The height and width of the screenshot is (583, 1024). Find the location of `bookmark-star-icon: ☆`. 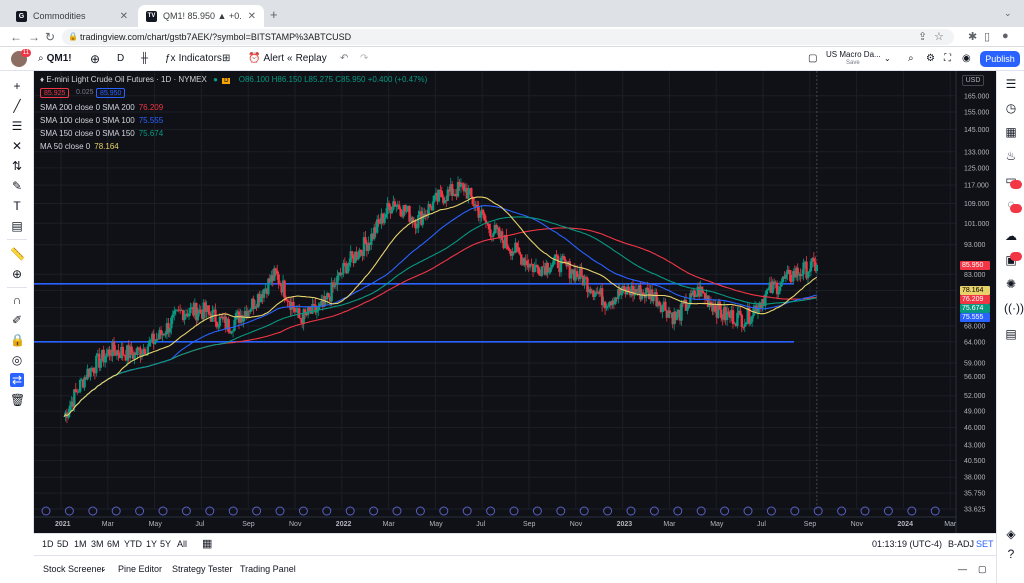

bookmark-star-icon: ☆ is located at coordinates (939, 37).